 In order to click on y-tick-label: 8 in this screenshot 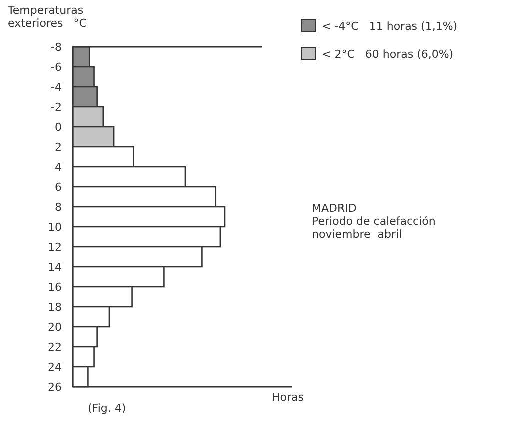, I will do `click(58, 207)`.